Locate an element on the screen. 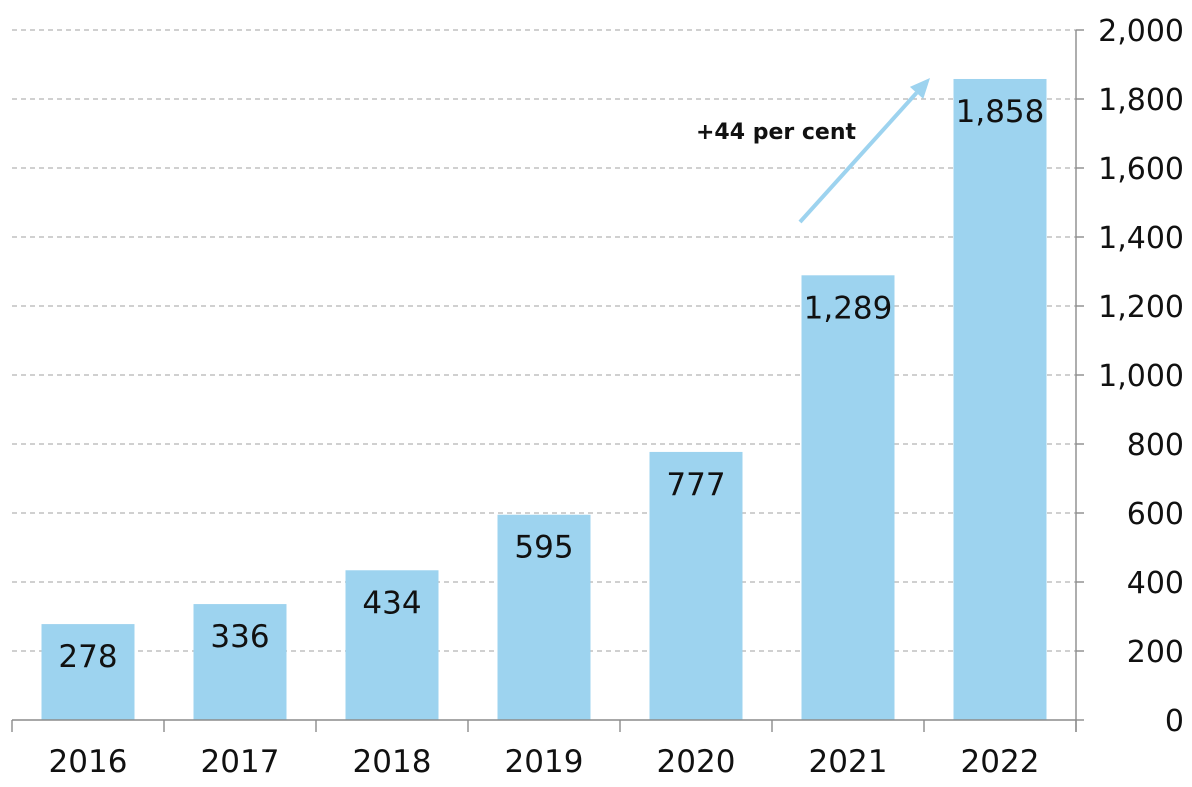  growth-arrow-head is located at coordinates (919, 88).